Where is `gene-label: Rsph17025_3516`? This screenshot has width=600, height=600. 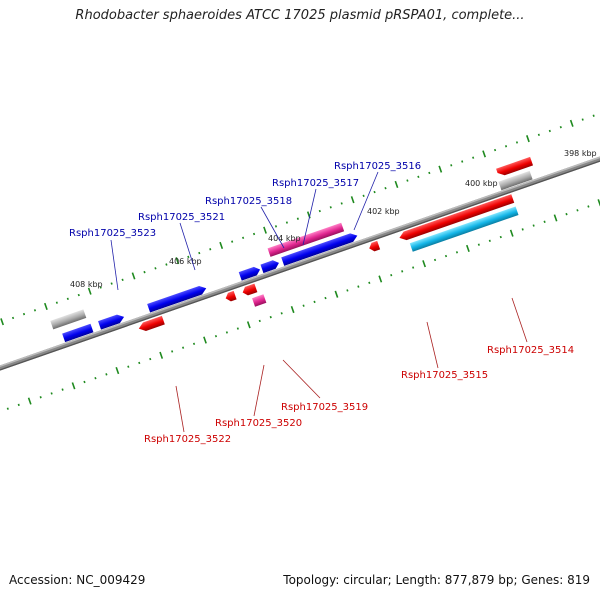
gene-label: Rsph17025_3516 is located at coordinates (377, 166).